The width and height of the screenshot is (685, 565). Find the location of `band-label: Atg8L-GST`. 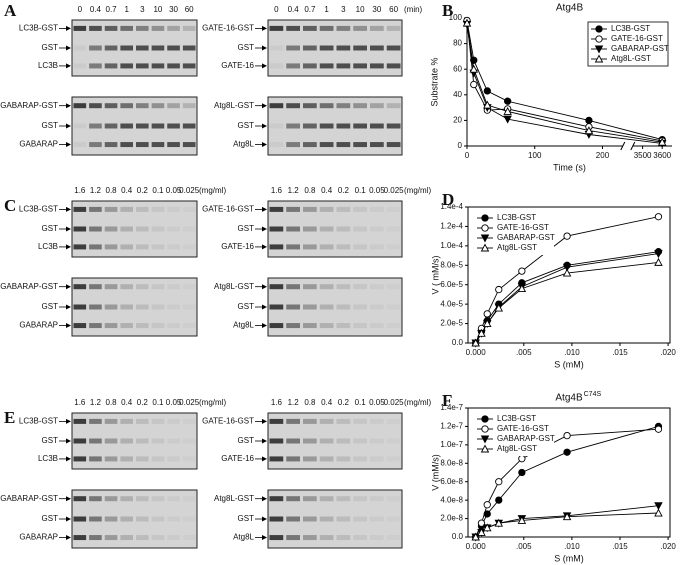

band-label: Atg8L-GST is located at coordinates (234, 286).